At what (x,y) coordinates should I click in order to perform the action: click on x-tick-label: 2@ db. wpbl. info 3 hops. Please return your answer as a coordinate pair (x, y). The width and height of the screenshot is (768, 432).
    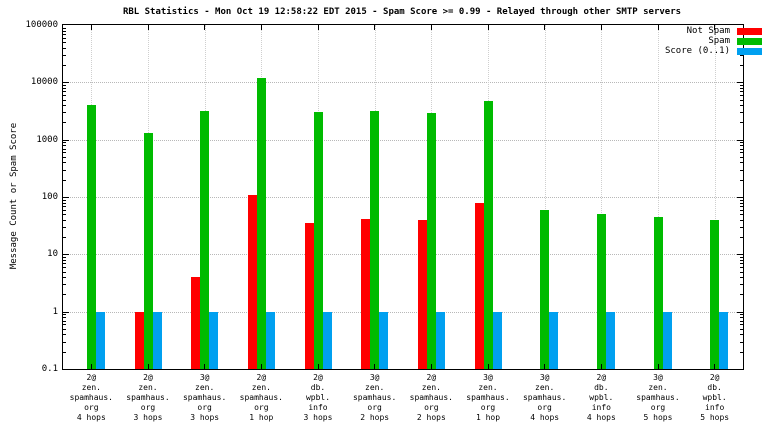
    Looking at the image, I should click on (318, 397).